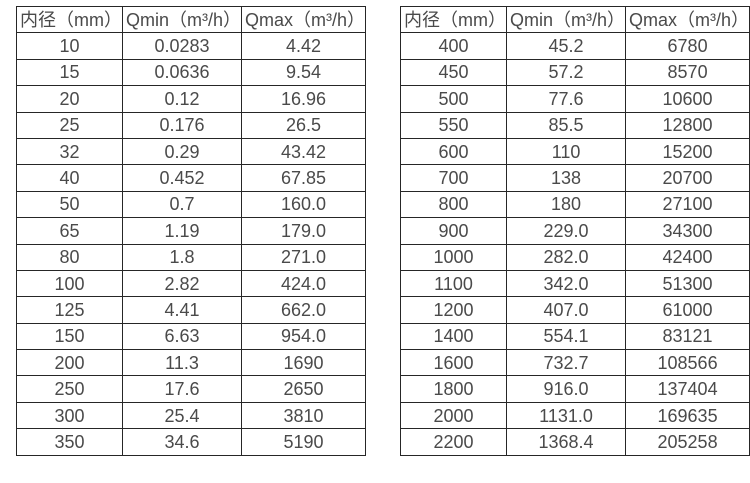 Image resolution: width=750 pixels, height=483 pixels. Describe the element at coordinates (69, 151) in the screenshot. I see `cell-inner-diameter: 32` at that location.